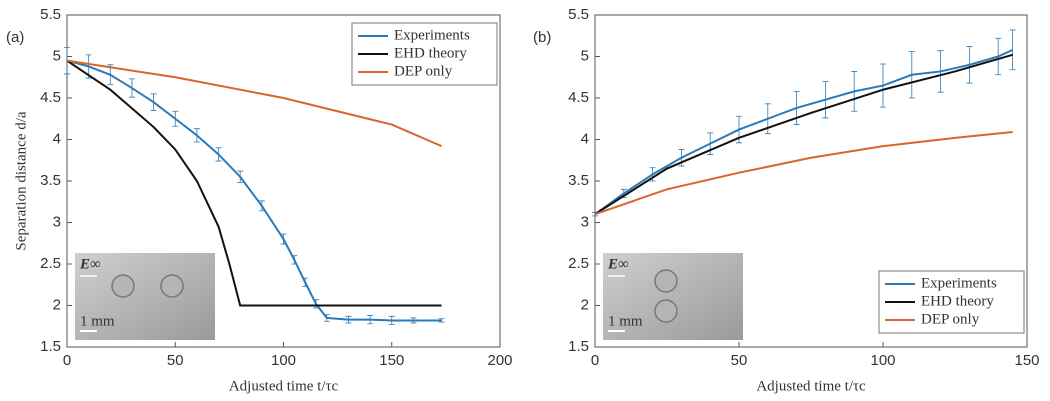  What do you see at coordinates (15, 37) in the screenshot?
I see `panel-label: (a)` at bounding box center [15, 37].